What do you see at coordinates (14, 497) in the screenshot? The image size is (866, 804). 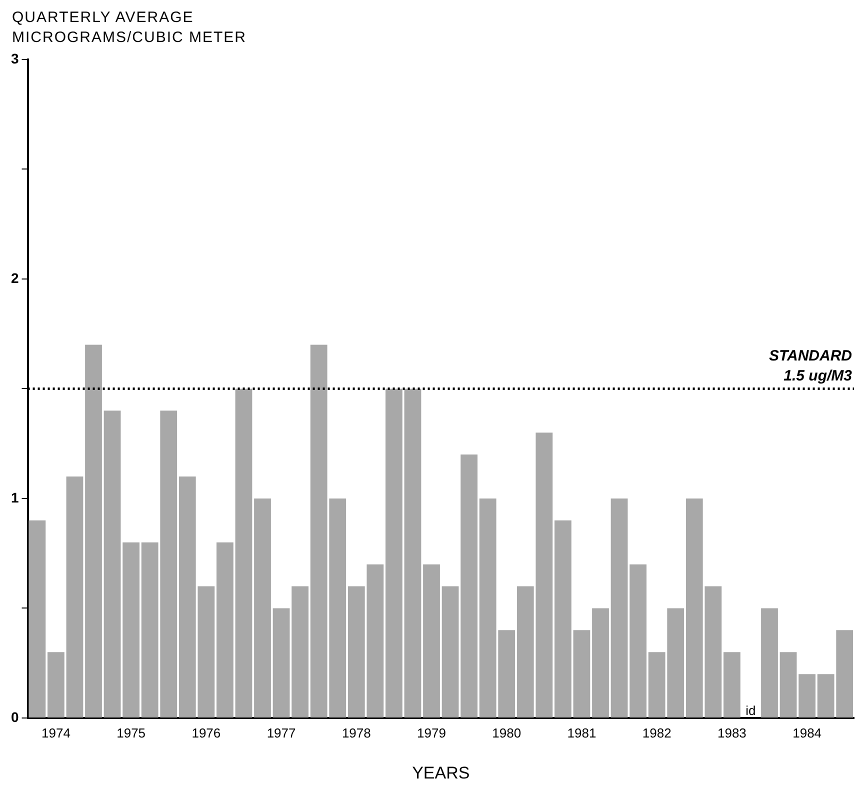 I see `y-tick-label: 1` at bounding box center [14, 497].